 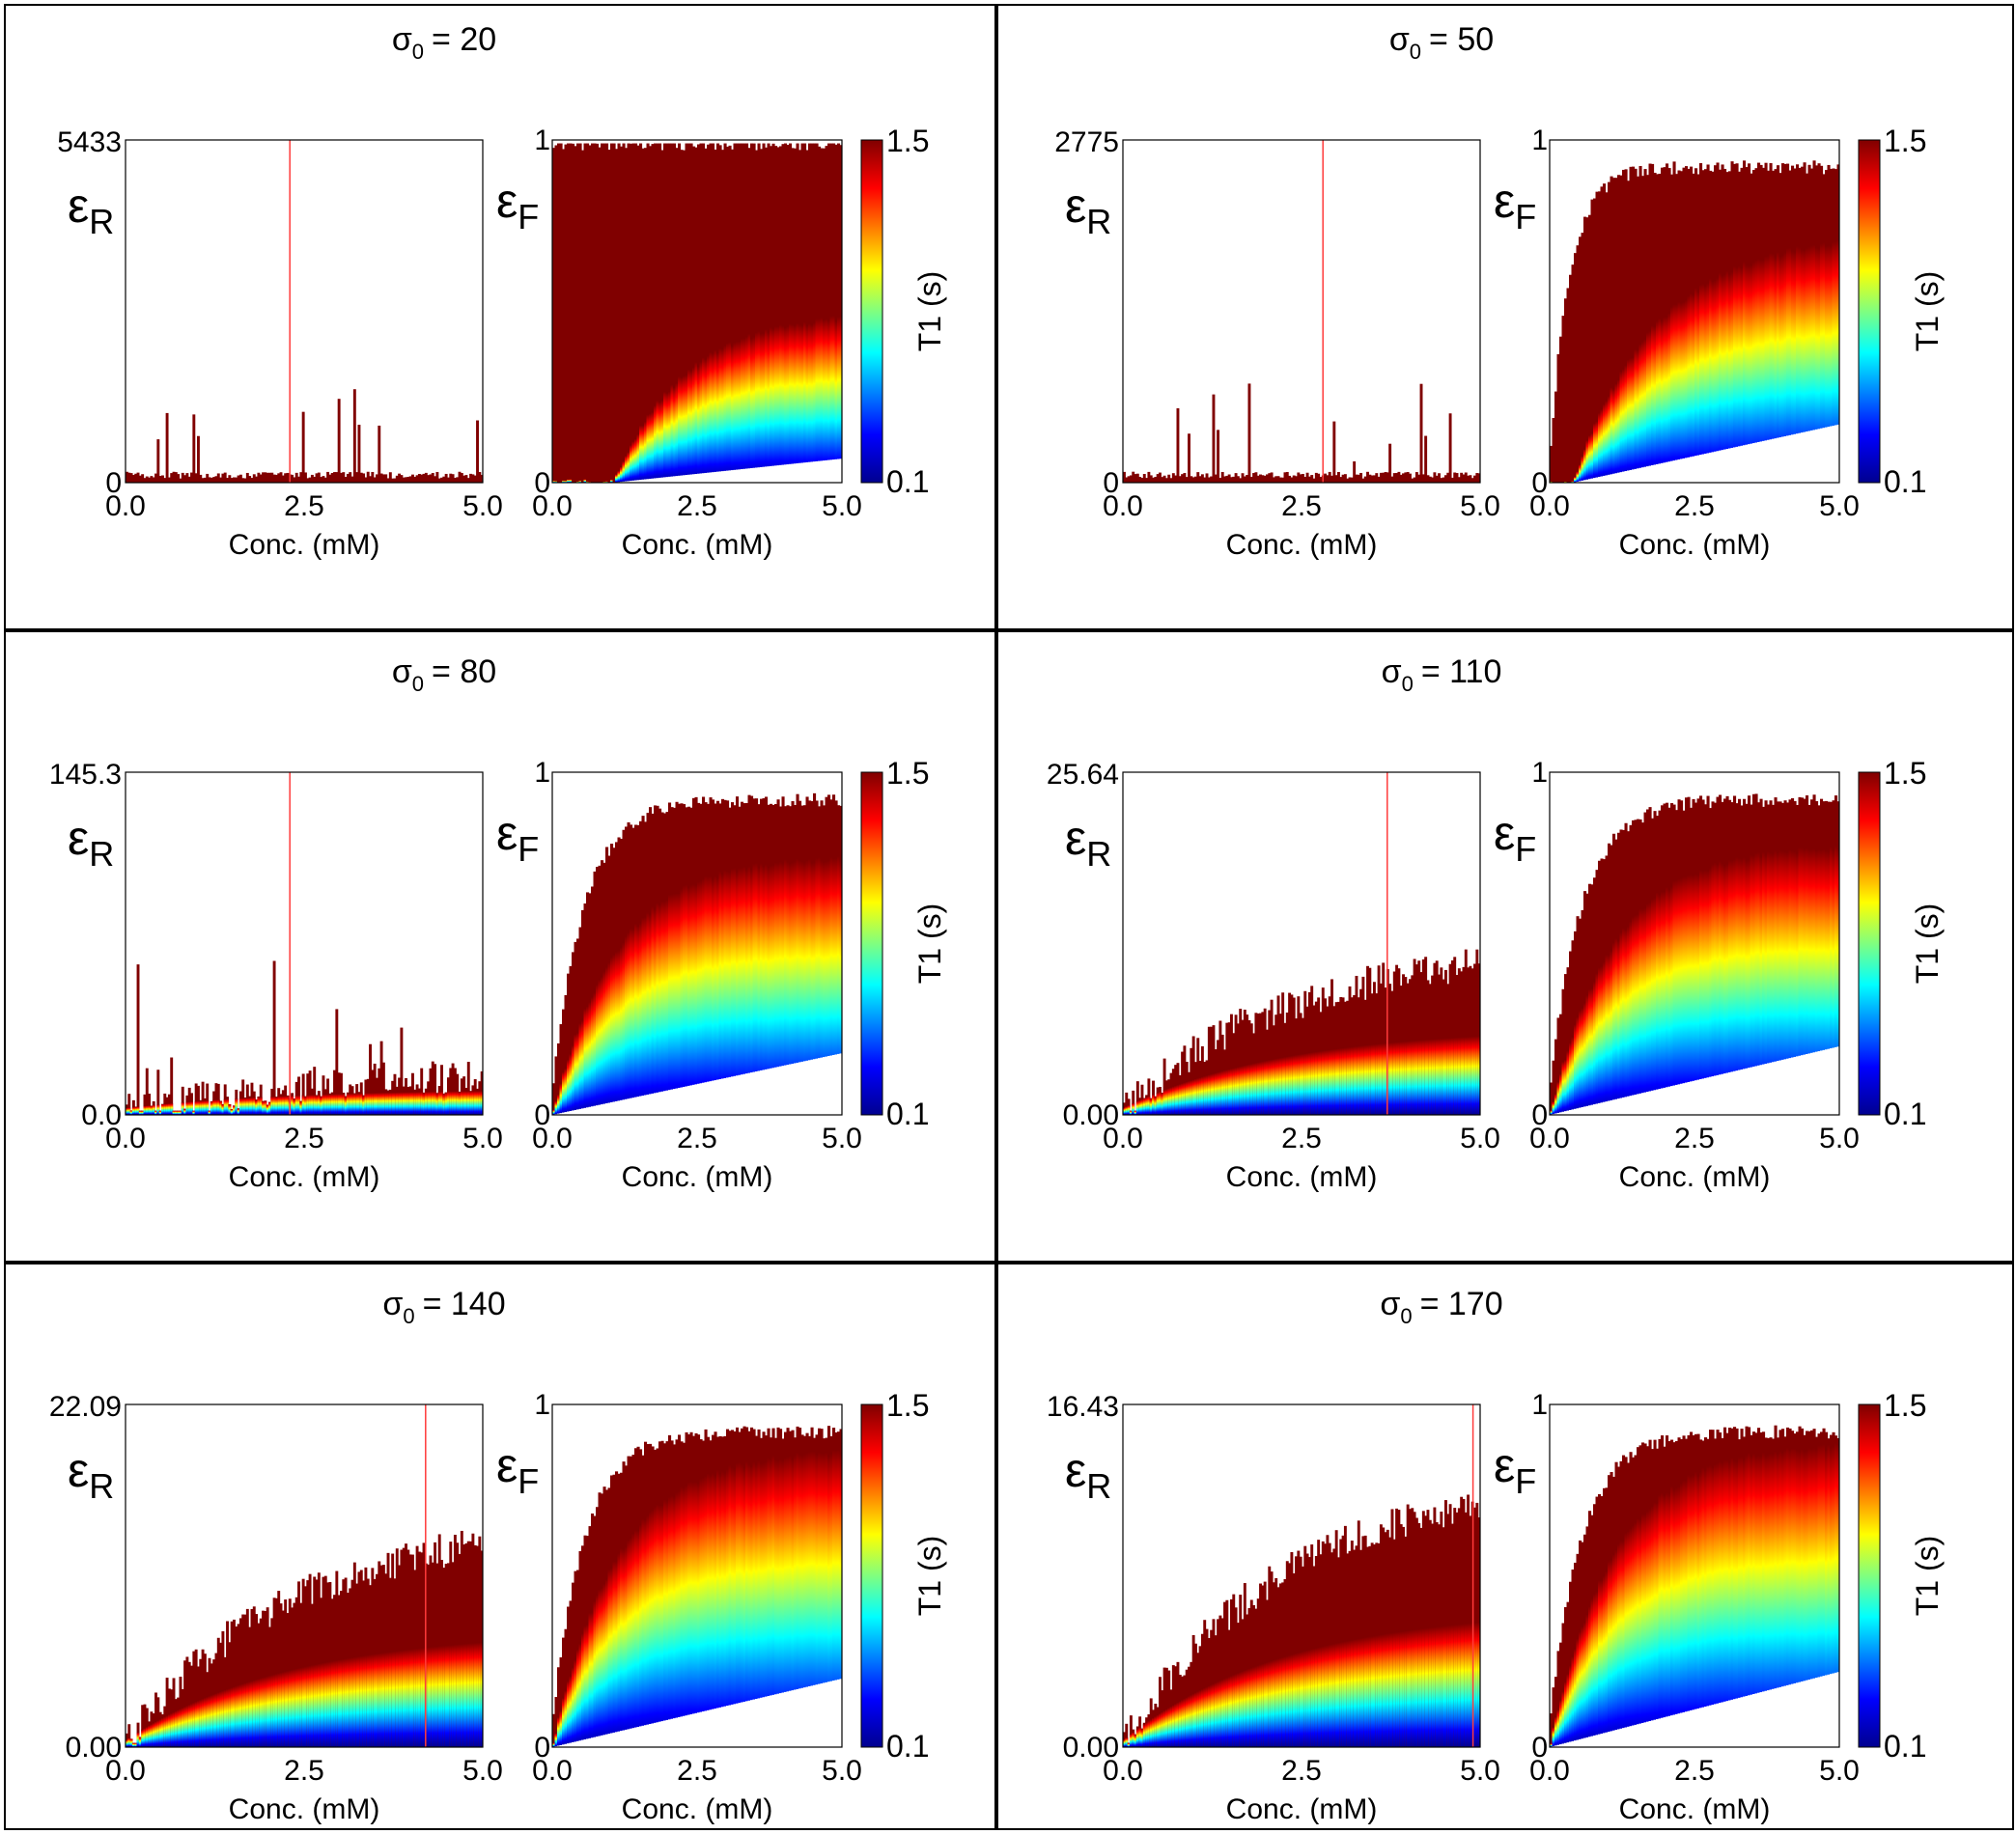 What do you see at coordinates (91, 210) in the screenshot?
I see `eps-r-ylabel: εR` at bounding box center [91, 210].